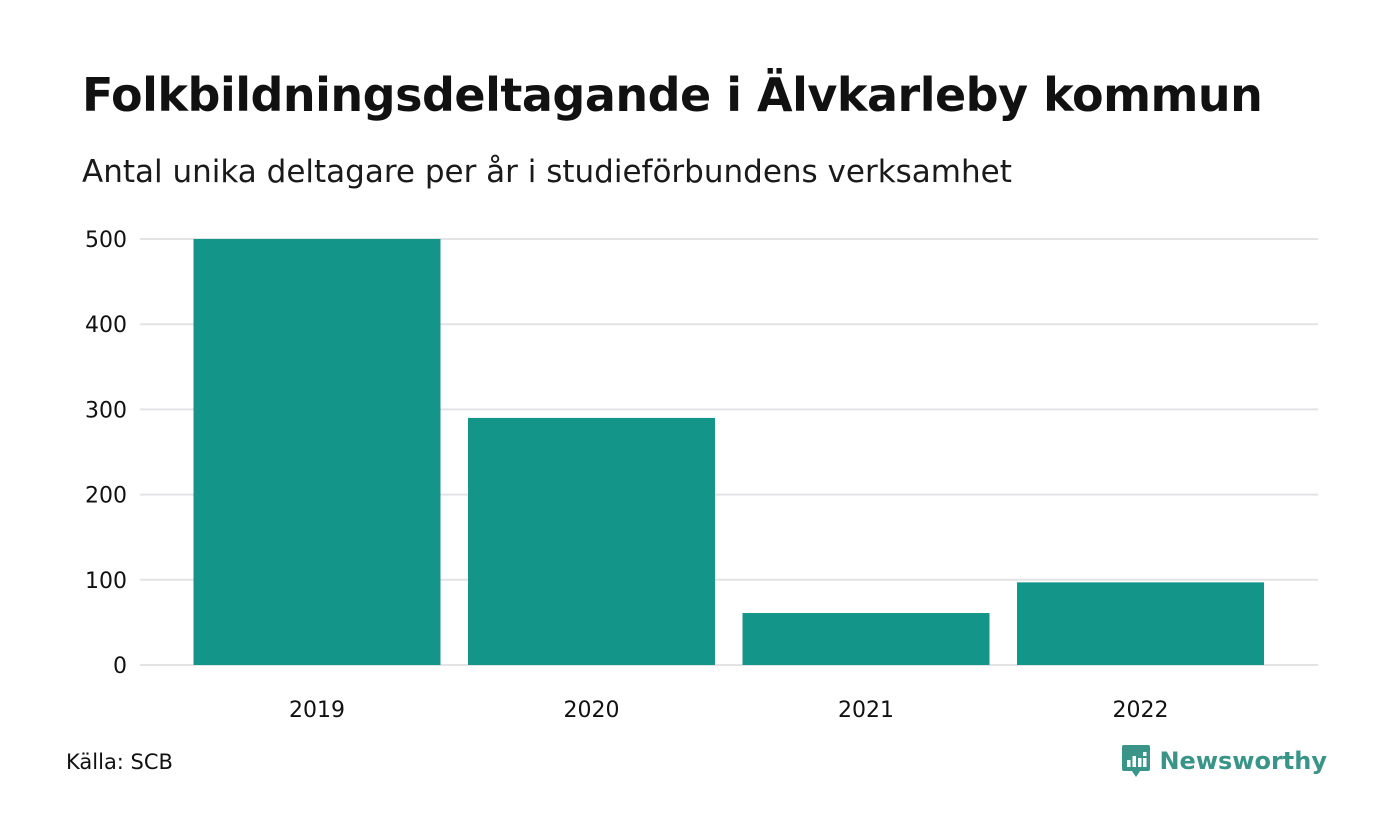 This screenshot has width=1400, height=840. Describe the element at coordinates (317, 710) in the screenshot. I see `x-tick-label: 2019` at that location.